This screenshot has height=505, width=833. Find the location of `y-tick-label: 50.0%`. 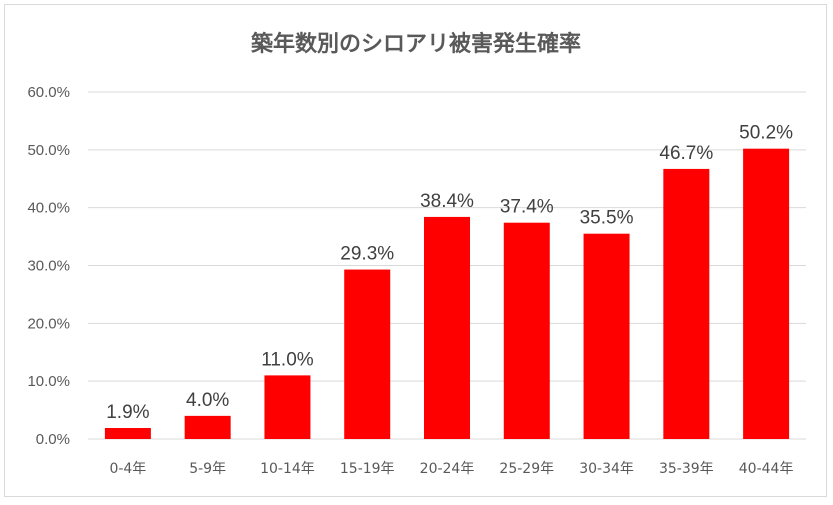

y-tick-label: 50.0% is located at coordinates (48, 150).